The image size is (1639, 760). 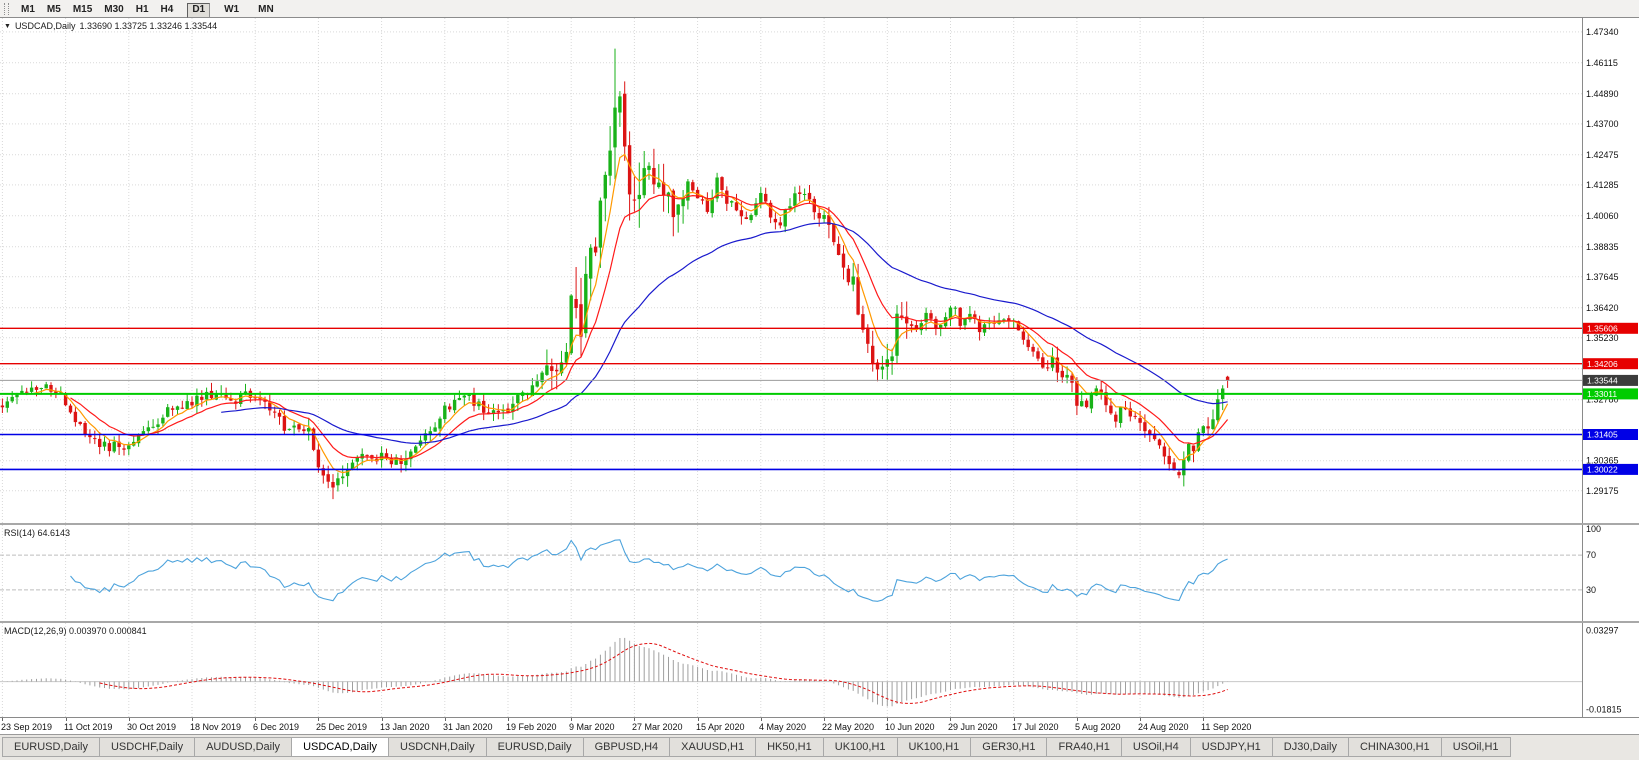 I want to click on price-tick-label: 1.32780, so click(x=1602, y=400).